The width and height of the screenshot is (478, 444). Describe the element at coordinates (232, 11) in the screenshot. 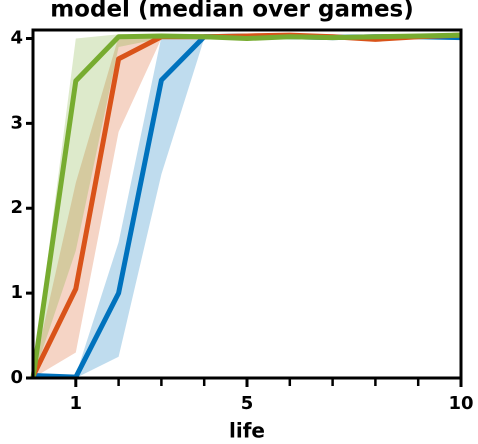

I see `chart-title: model (median over games)` at that location.